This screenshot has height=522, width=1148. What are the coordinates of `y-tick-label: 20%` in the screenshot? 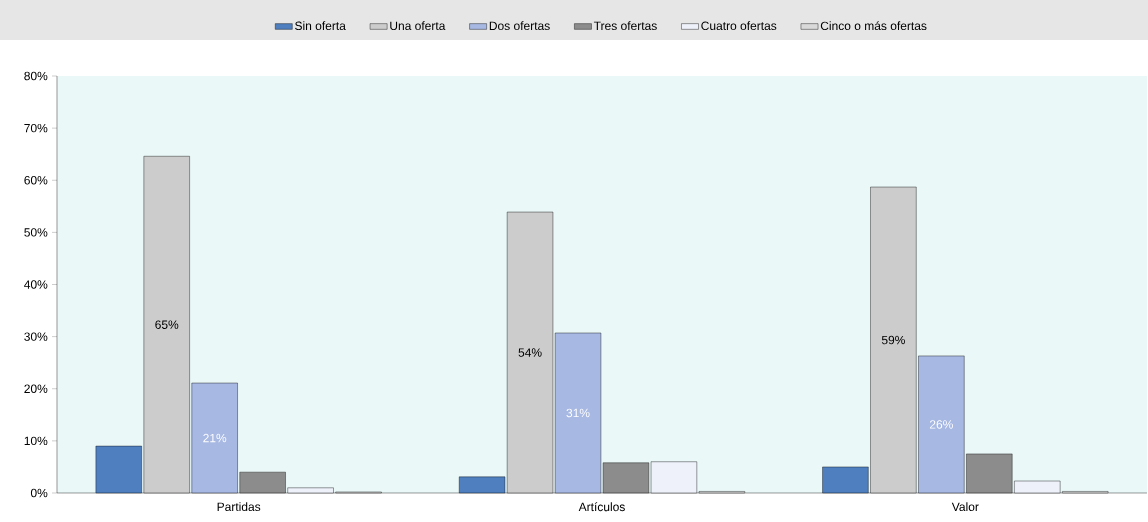 It's located at (36, 388).